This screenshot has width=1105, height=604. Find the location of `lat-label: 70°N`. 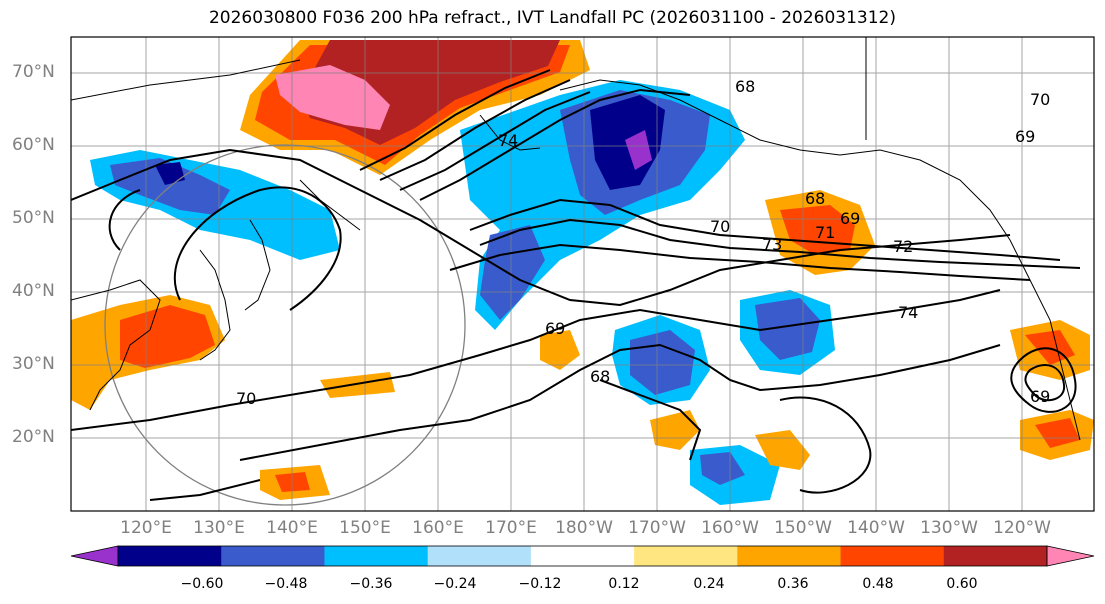

lat-label: 70°N is located at coordinates (33, 72).